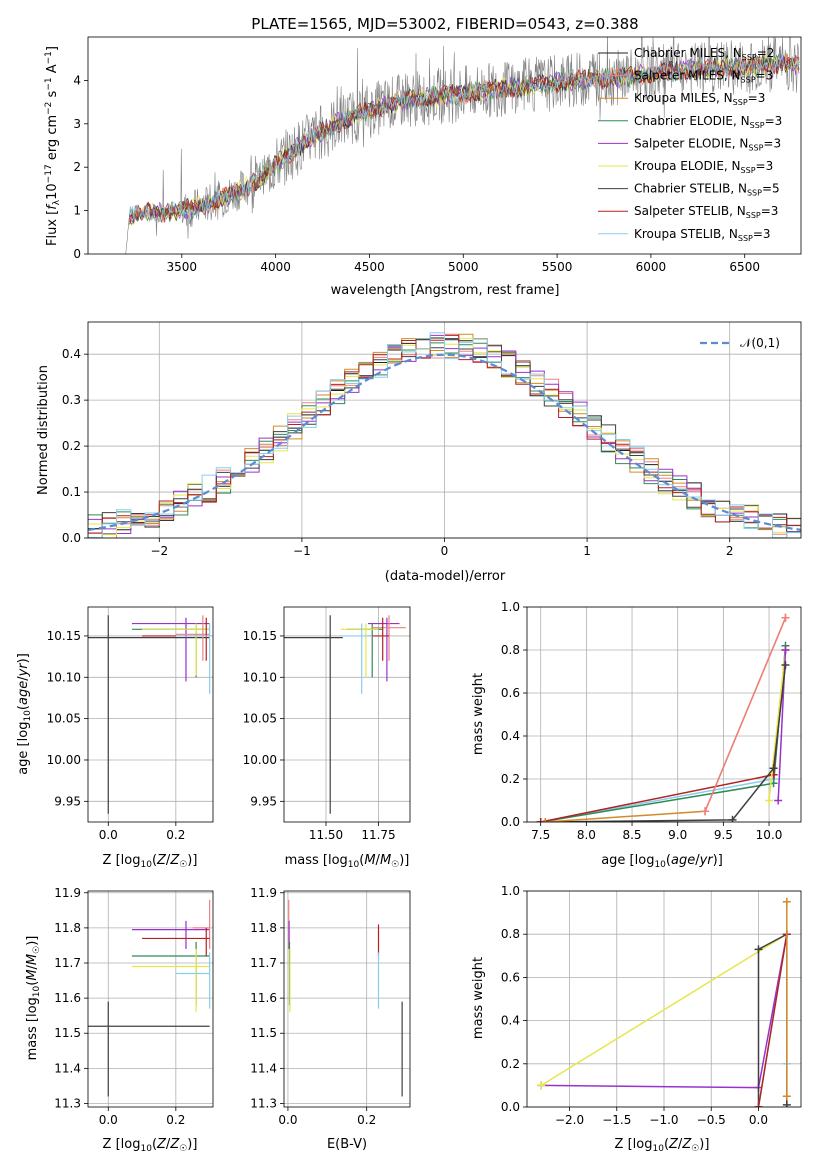  I want to click on mass-vs-metallicity-panel: 0.0 0.2 11.3 11.4 11.5 11.6 11.7 11.8 11.9, so click(134, 1006).